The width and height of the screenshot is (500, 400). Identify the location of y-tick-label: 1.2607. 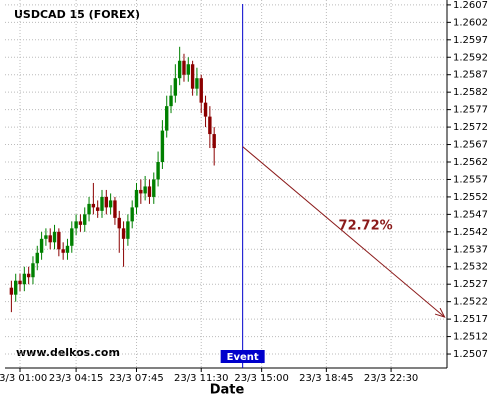
(470, 5).